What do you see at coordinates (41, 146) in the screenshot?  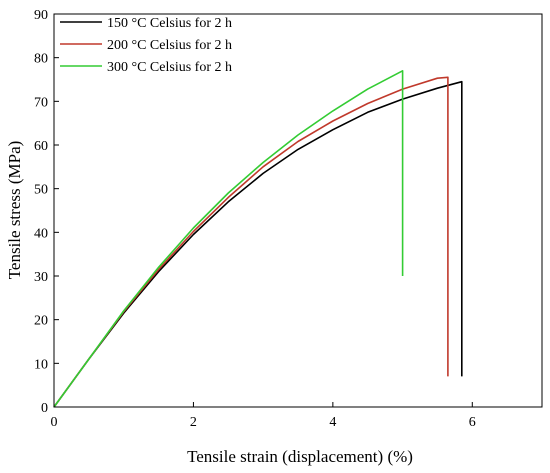 I see `y-tick-label: 60` at bounding box center [41, 146].